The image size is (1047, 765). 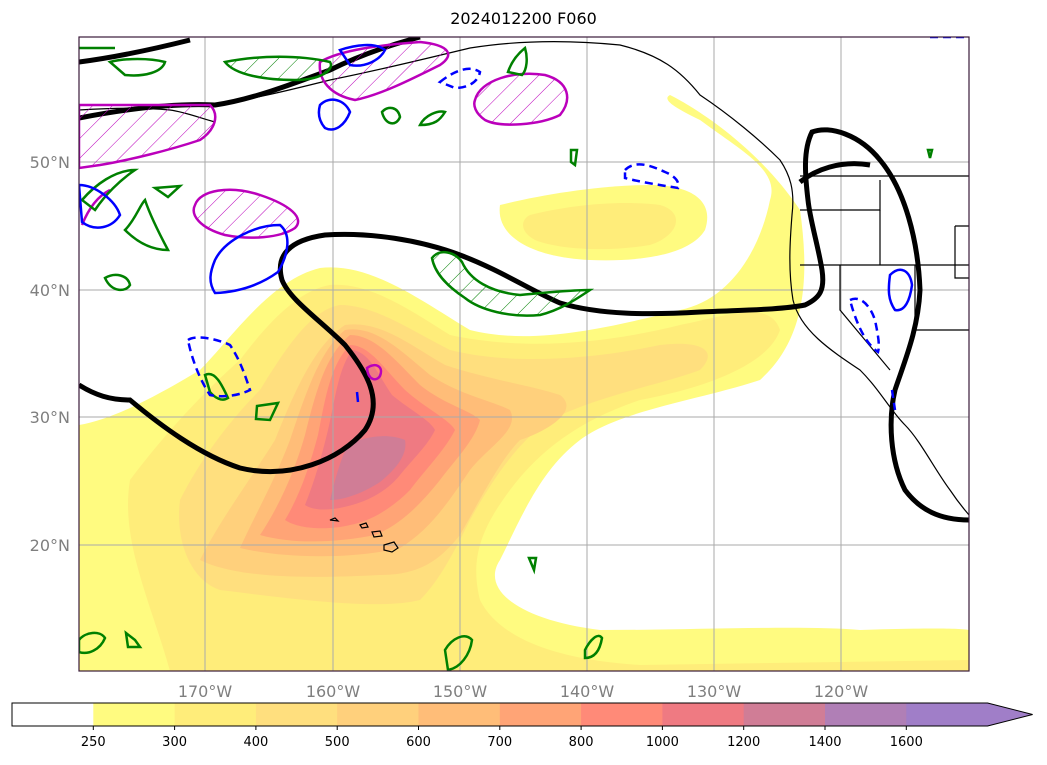 I want to click on black-contour-canada, so click(x=834, y=172).